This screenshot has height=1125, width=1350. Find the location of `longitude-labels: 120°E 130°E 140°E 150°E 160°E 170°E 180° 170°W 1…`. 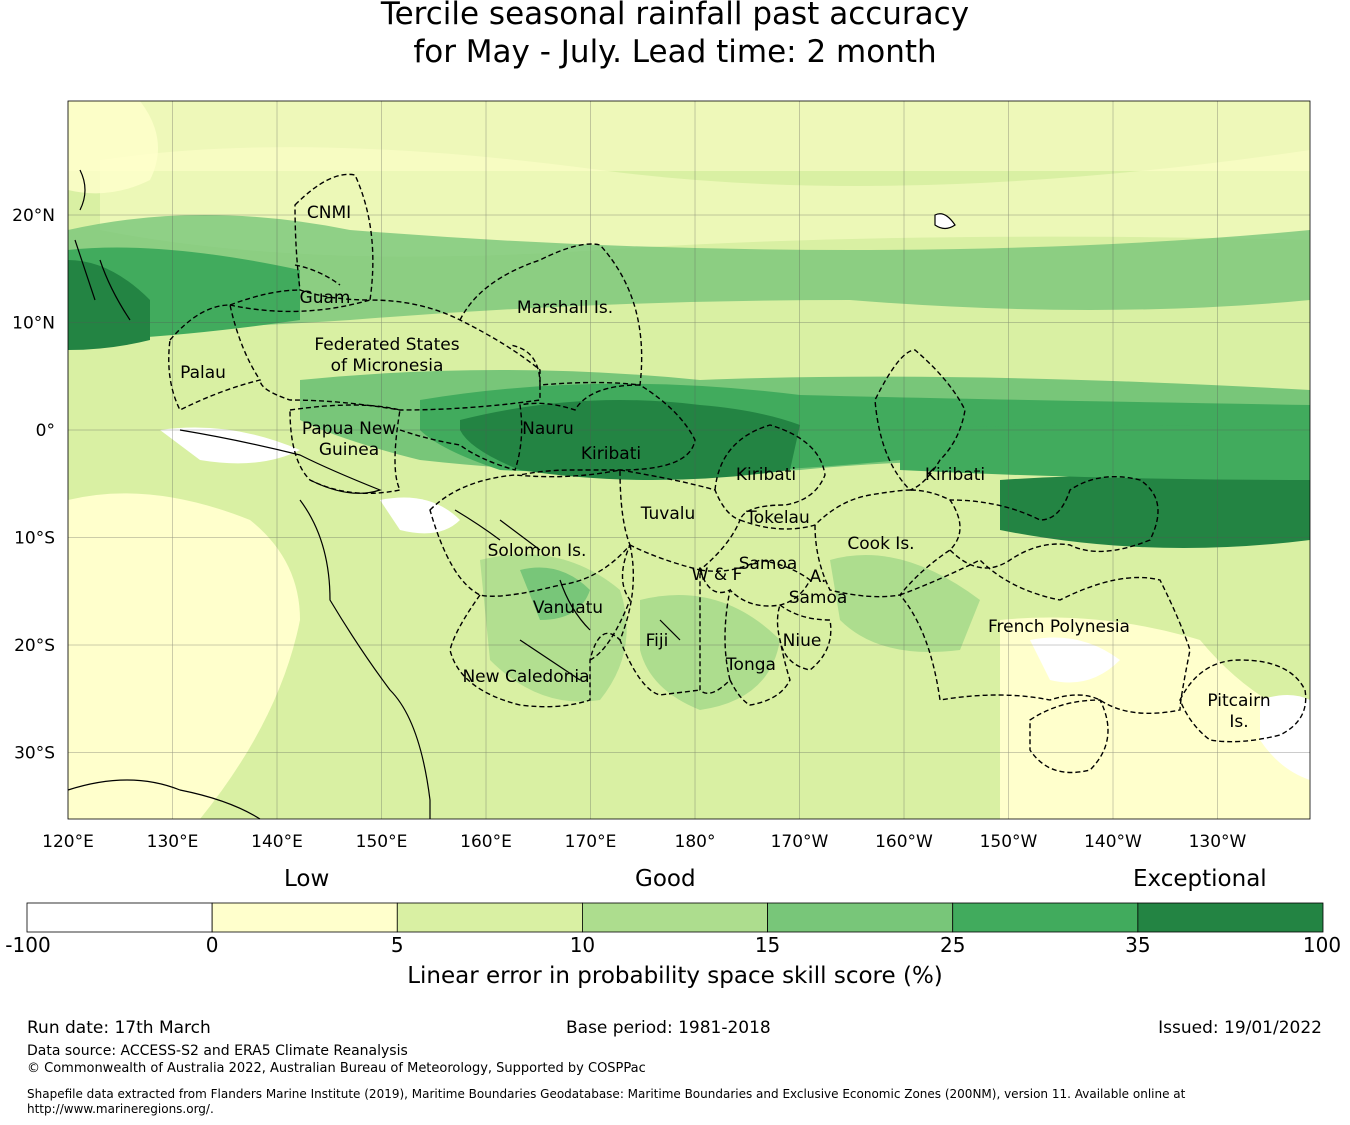

longitude-labels: 120°E 130°E 140°E 150°E 160°E 170°E 180° 170°W 1… is located at coordinates (644, 842).